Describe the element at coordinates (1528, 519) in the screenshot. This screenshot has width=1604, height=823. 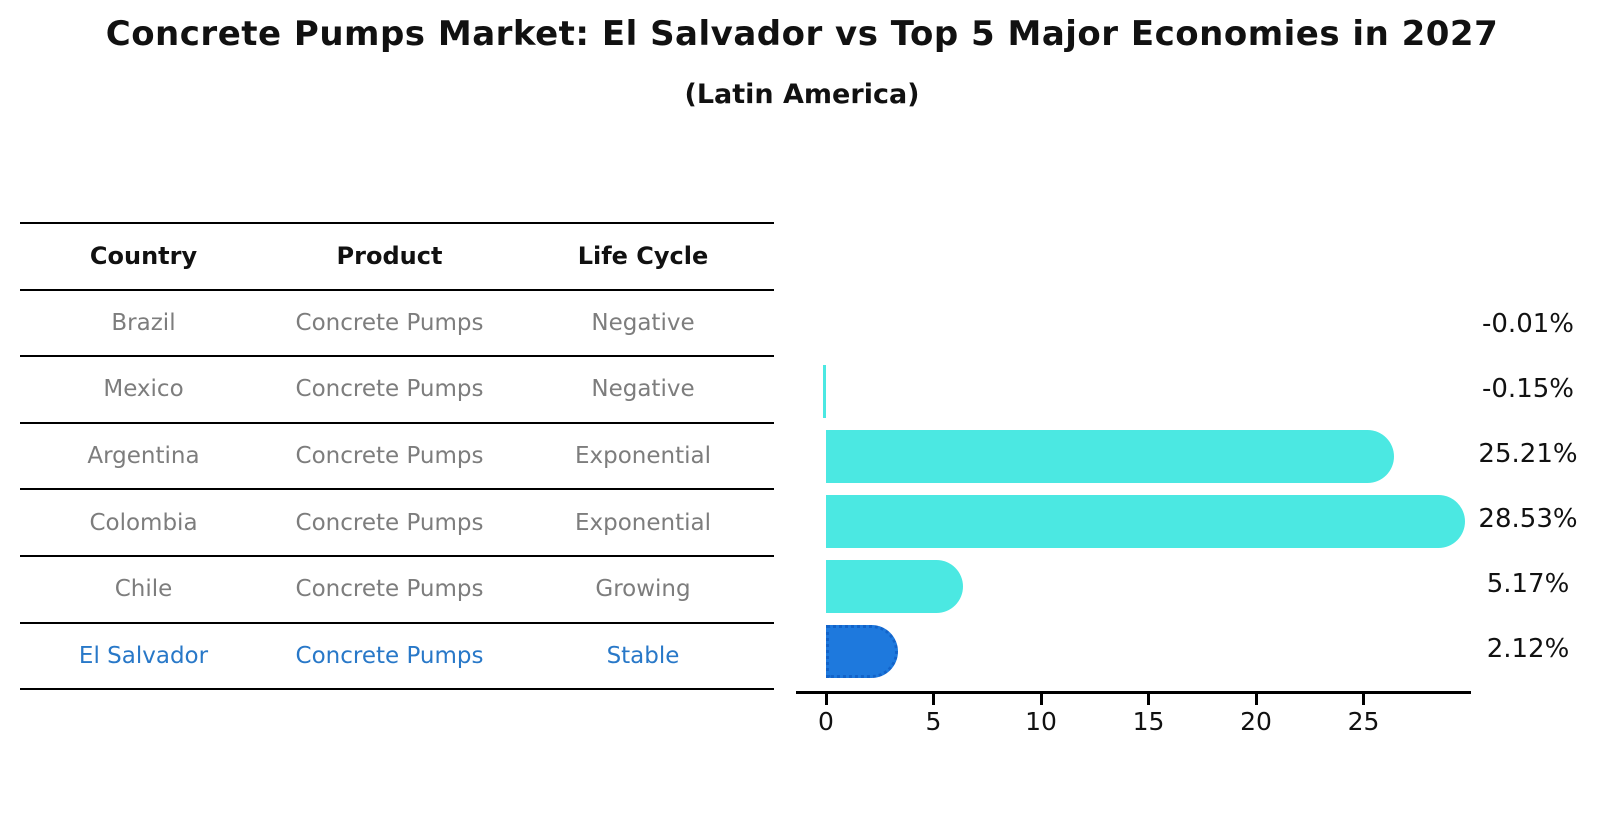
I see `value-label-colombia: 28.53%` at that location.